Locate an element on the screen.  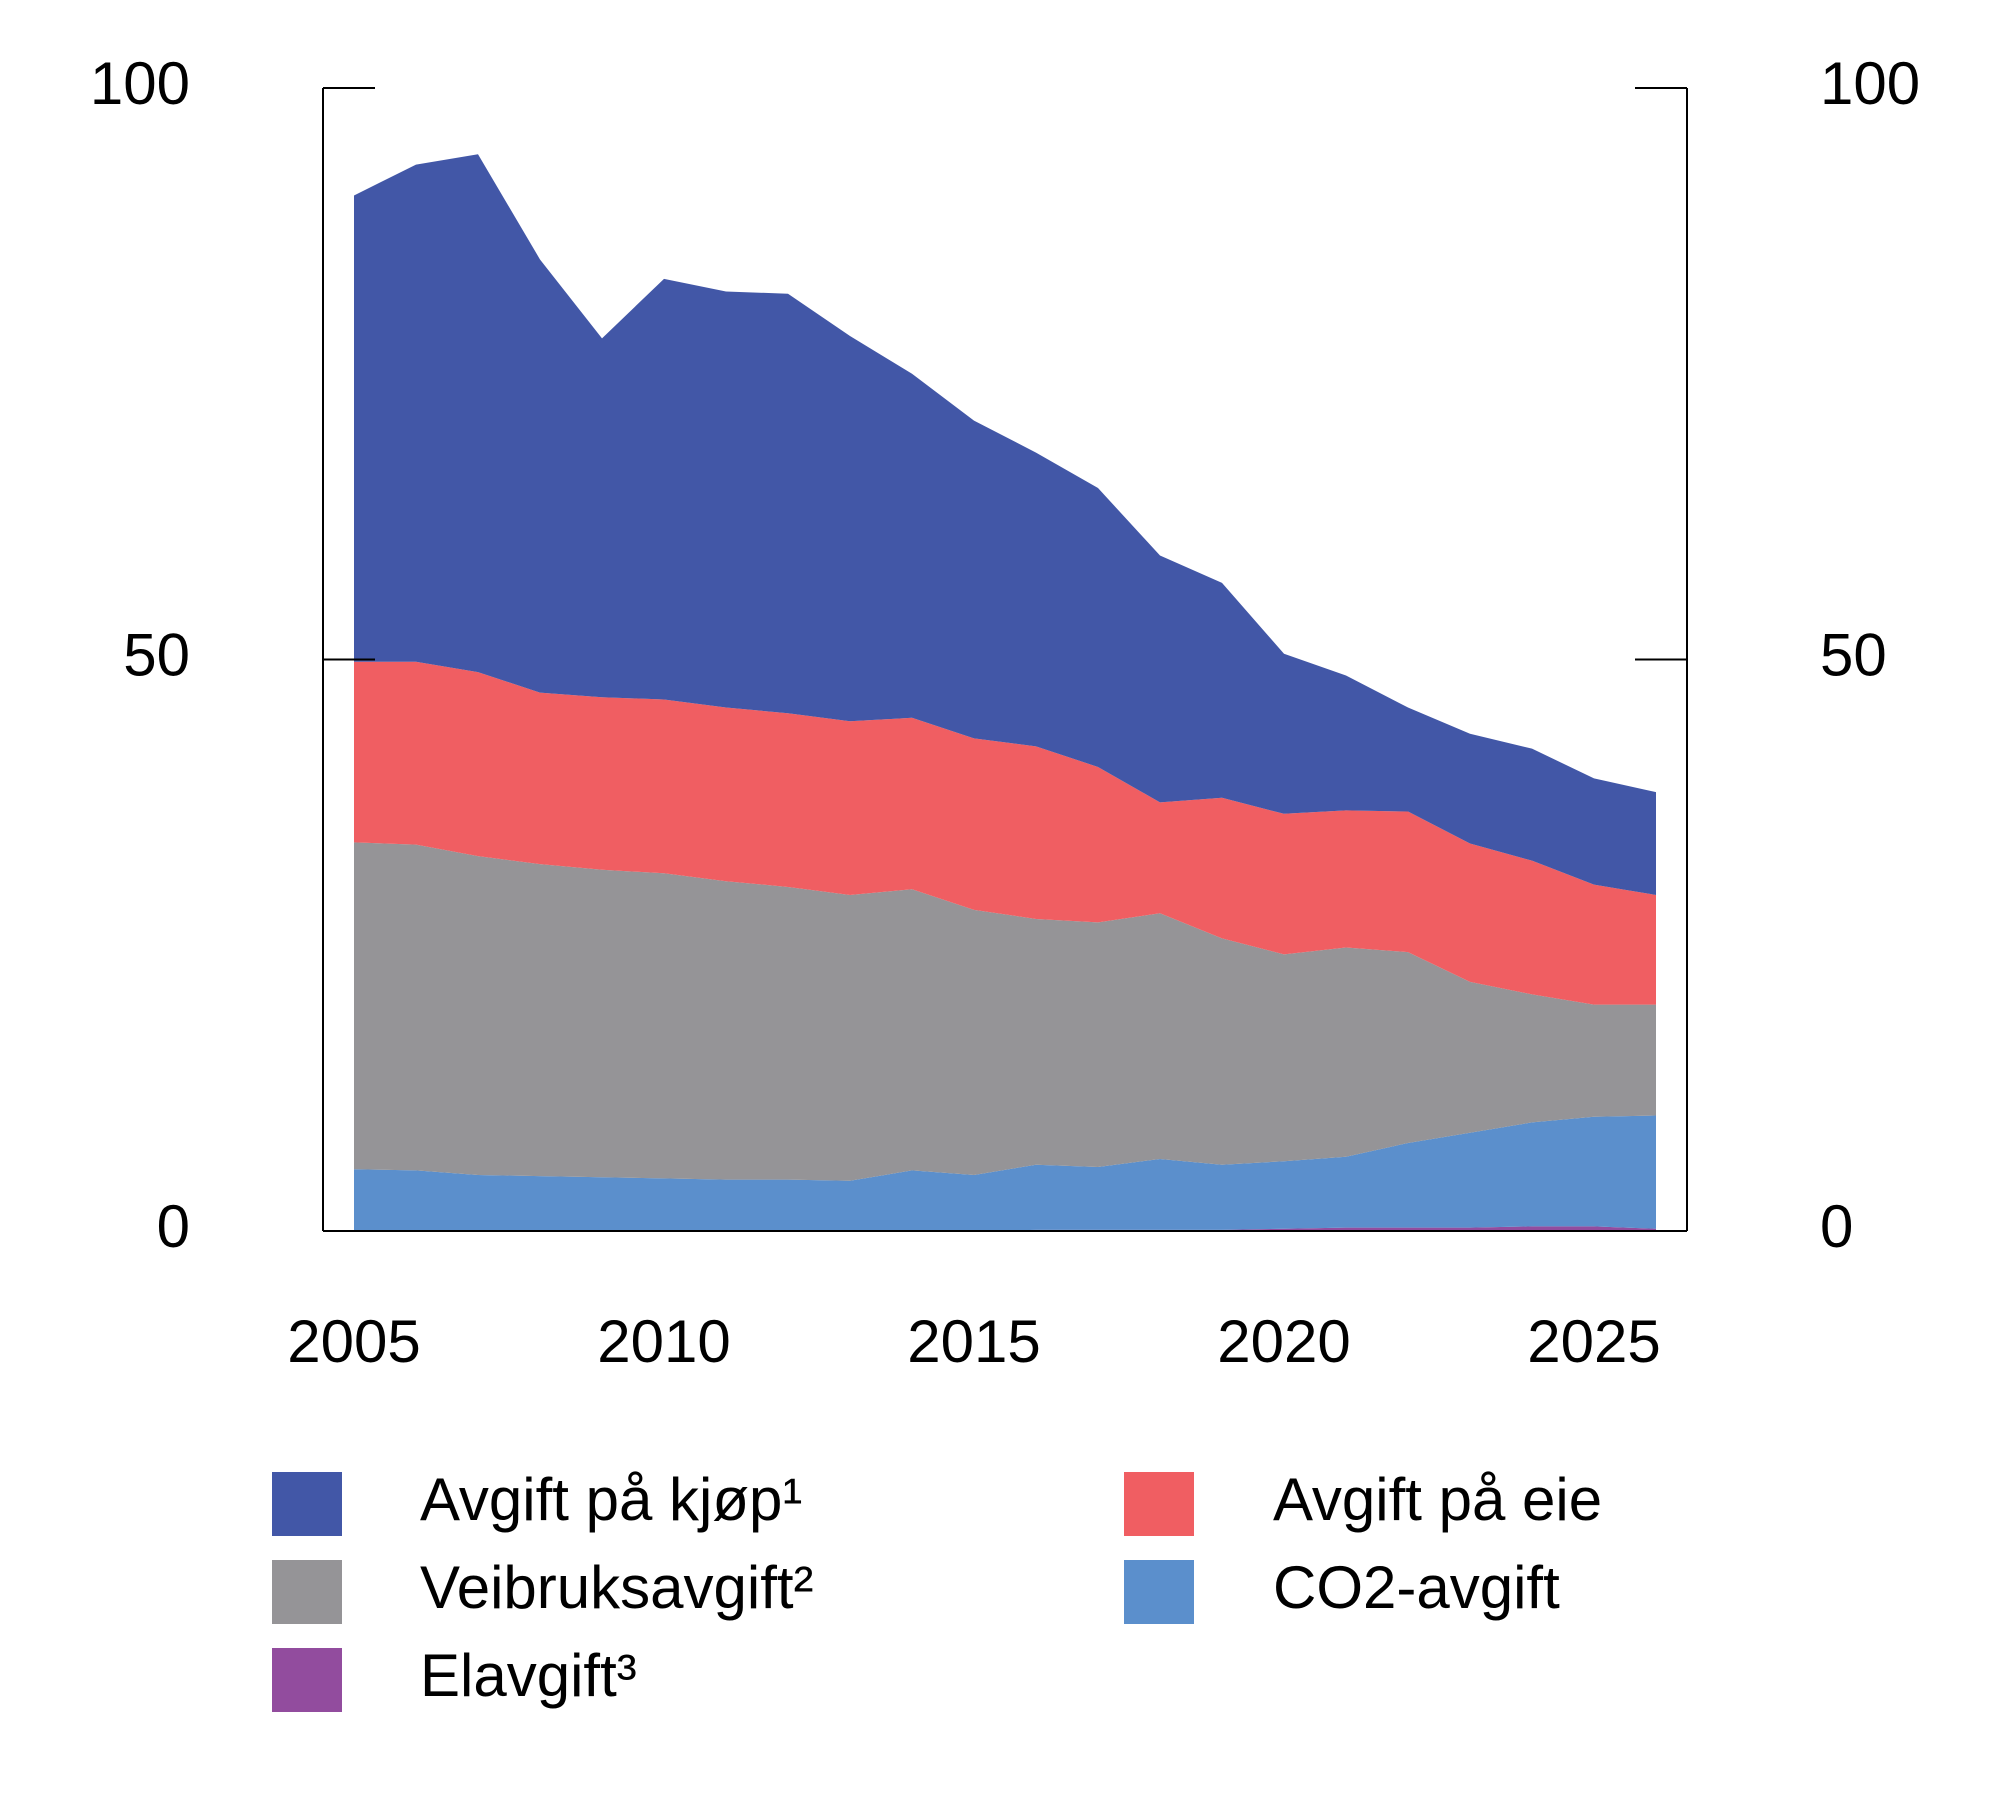
x-tick-label: 2025 is located at coordinates (1593, 1341).